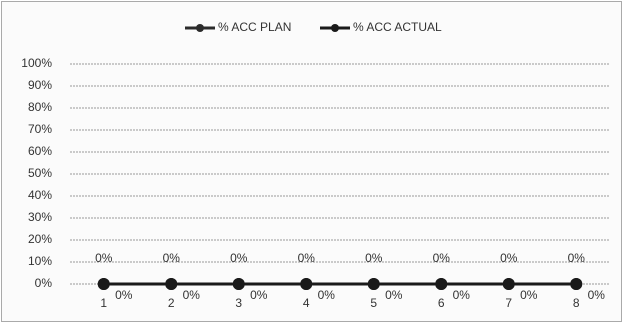 This screenshot has width=624, height=324. What do you see at coordinates (40, 151) in the screenshot?
I see `y-tick-label: 60%` at bounding box center [40, 151].